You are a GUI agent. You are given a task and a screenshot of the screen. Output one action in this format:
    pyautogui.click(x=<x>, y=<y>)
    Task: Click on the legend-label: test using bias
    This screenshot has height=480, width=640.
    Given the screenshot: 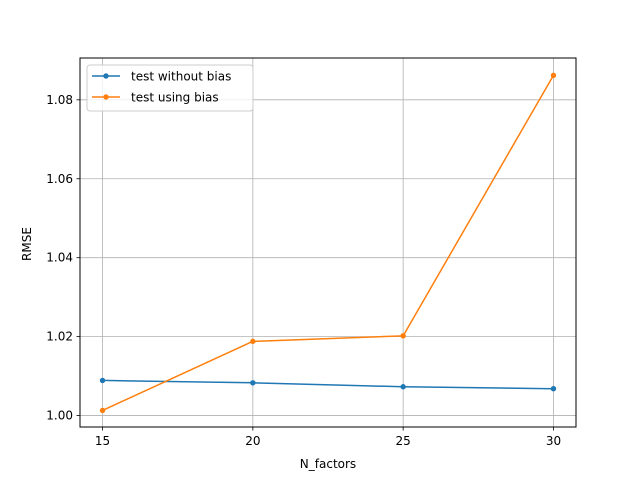 What is the action you would take?
    pyautogui.click(x=175, y=98)
    